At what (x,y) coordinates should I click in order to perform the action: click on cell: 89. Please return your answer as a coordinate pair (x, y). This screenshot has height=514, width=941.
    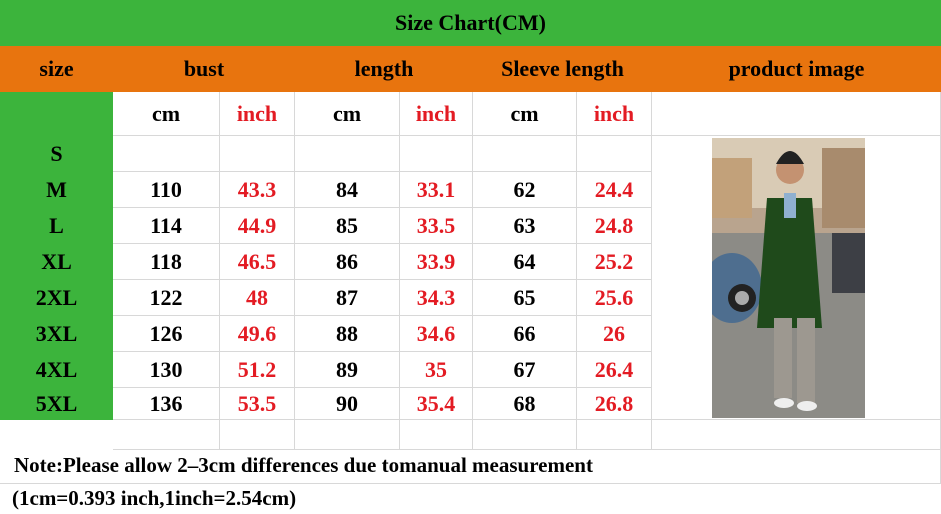
    Looking at the image, I should click on (347, 370).